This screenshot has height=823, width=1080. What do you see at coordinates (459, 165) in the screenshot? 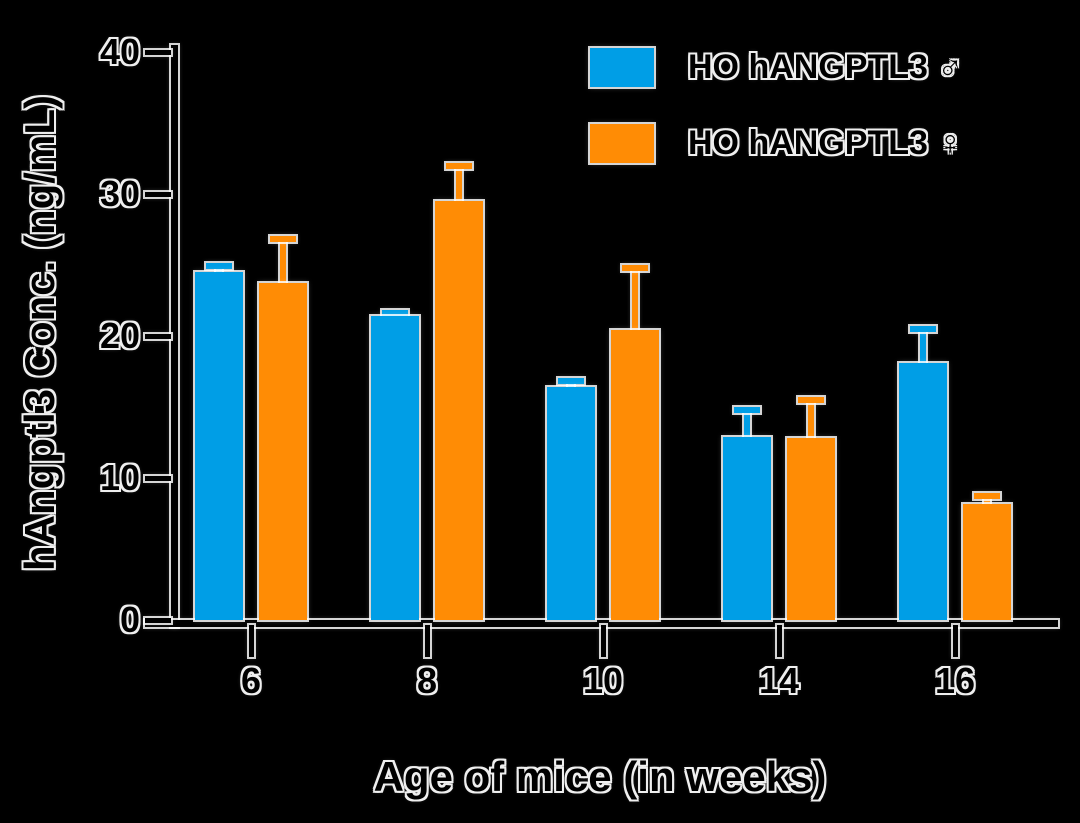
I see `error-cap-female-8w` at bounding box center [459, 165].